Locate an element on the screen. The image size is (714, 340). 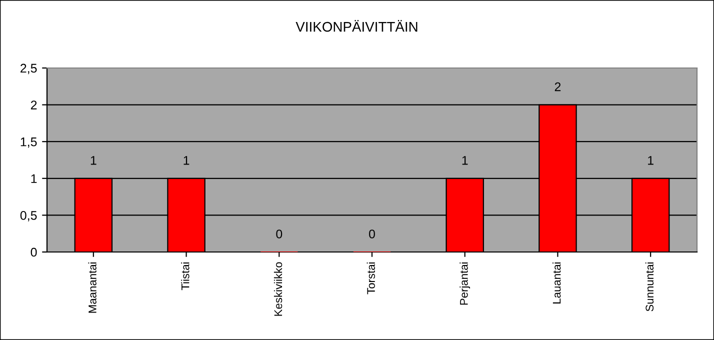
y-tick-label: 0 is located at coordinates (33, 252).